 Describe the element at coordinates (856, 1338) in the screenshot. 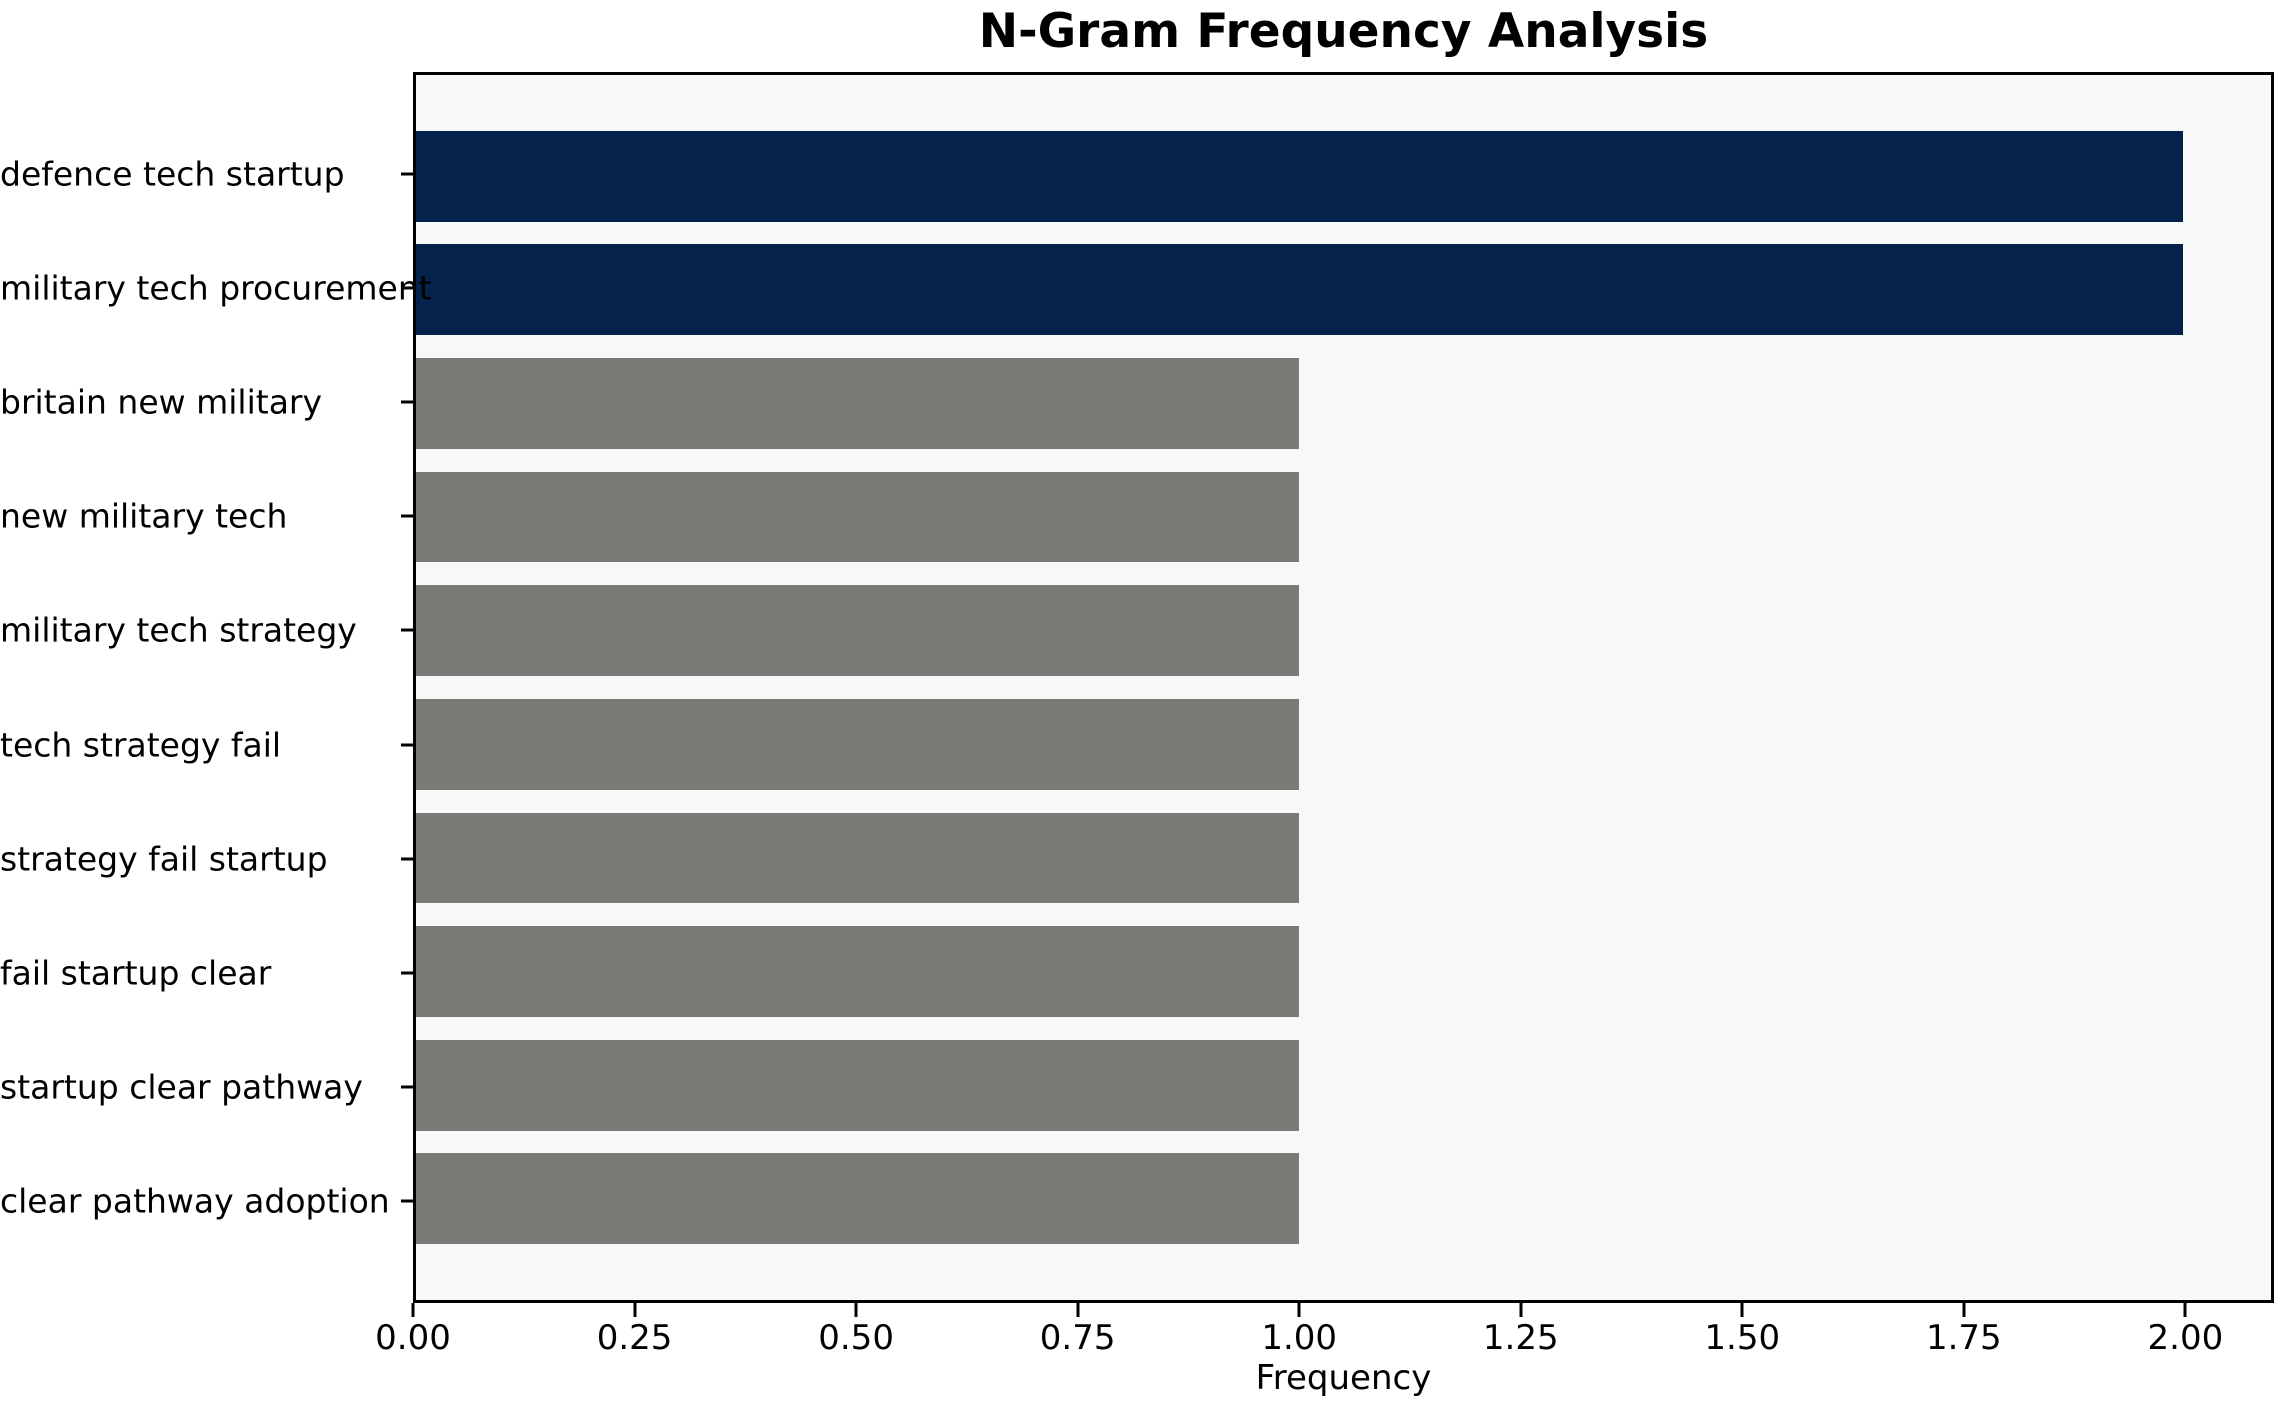

I see `x-tick-label: 0.50` at that location.